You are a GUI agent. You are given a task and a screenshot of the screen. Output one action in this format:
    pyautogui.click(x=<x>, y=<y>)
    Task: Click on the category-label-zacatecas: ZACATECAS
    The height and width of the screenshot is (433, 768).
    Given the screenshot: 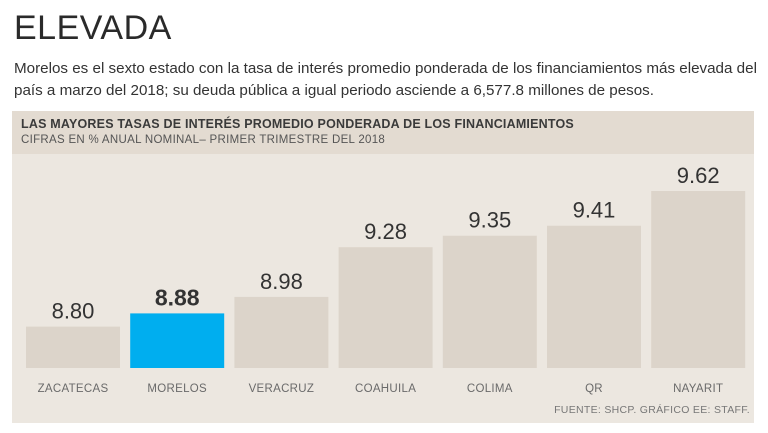 What is the action you would take?
    pyautogui.click(x=73, y=389)
    